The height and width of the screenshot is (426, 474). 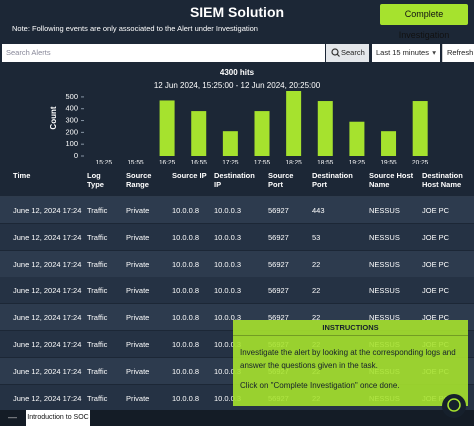 I want to click on x-tick-label: 18:55, so click(x=325, y=162).